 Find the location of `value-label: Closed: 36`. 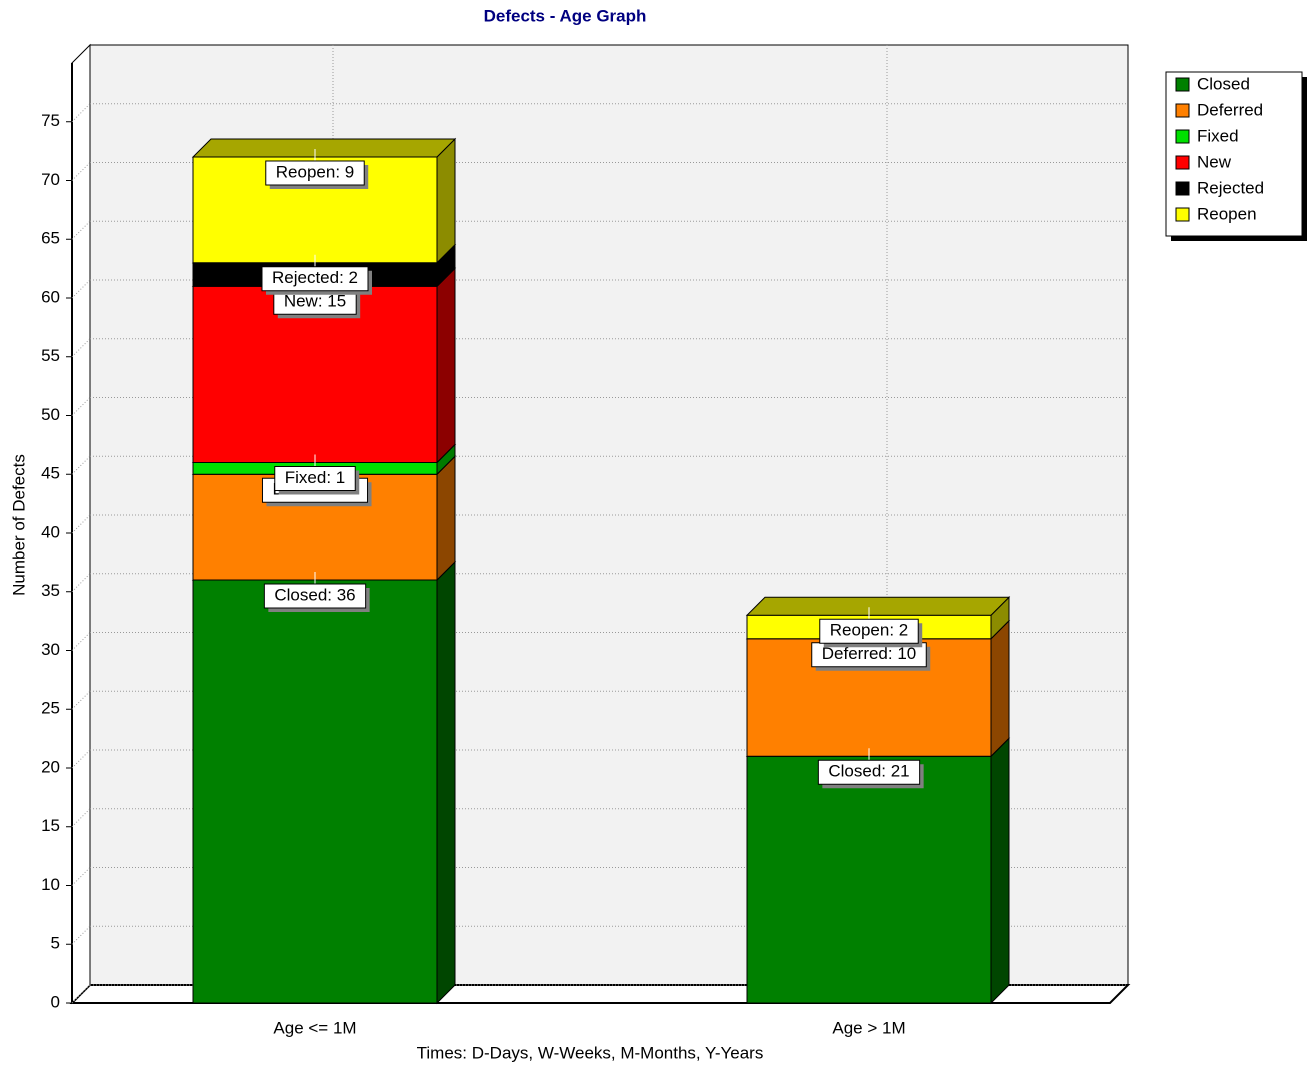

value-label: Closed: 36 is located at coordinates (314, 594).